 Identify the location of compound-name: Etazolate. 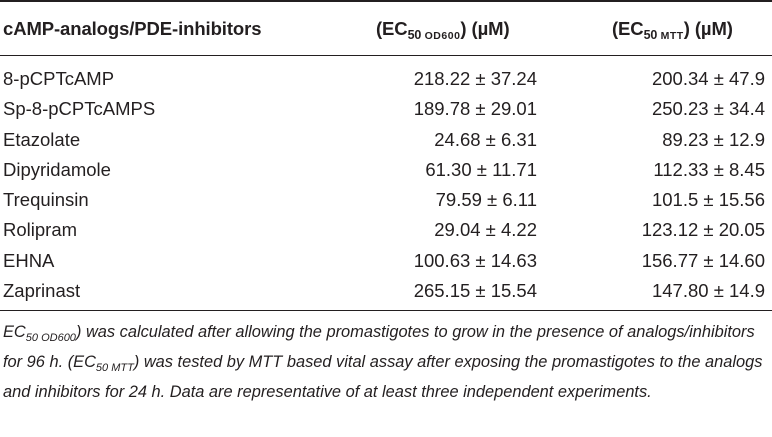
(42, 139).